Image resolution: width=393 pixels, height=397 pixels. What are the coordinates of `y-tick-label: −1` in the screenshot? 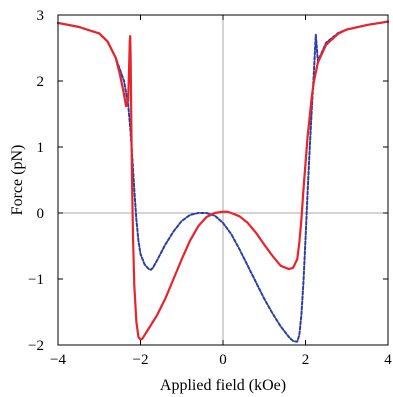 It's located at (36, 280).